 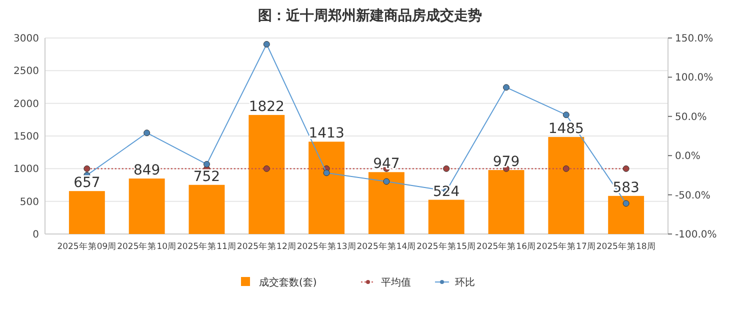 I want to click on x-tick-label: 2025年第15周, so click(x=446, y=246).